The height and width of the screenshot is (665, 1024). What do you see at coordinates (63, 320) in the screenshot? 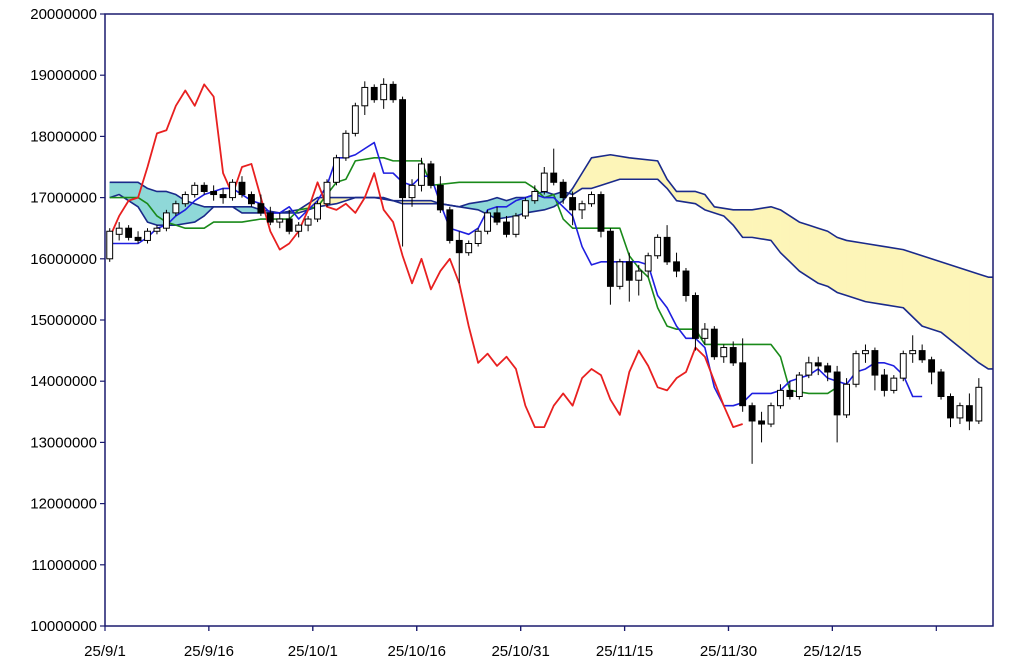
I see `y-tick-label: 15000000` at bounding box center [63, 320].